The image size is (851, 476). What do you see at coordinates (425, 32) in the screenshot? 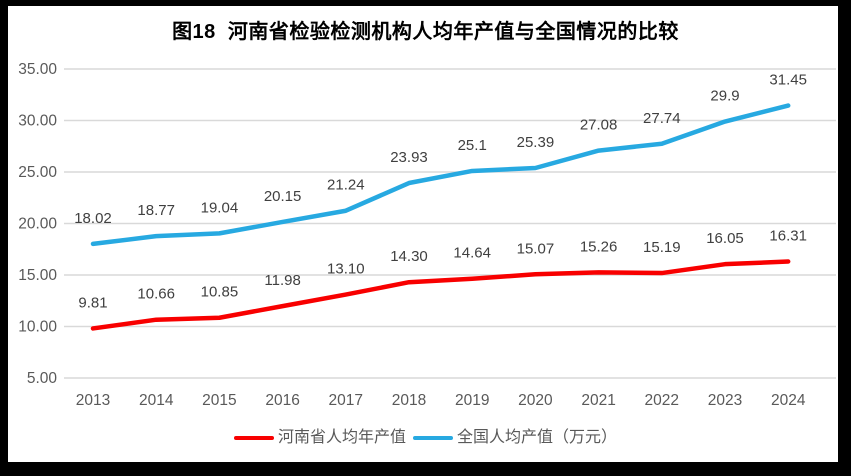
I see `chart-title: 图18 河南省检验检测机构人均年产值与全国情况的比较` at bounding box center [425, 32].